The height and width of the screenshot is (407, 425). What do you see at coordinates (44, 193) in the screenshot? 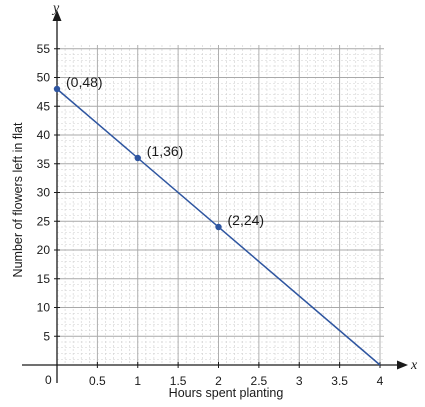
I see `y-tick-label: 30` at bounding box center [44, 193].